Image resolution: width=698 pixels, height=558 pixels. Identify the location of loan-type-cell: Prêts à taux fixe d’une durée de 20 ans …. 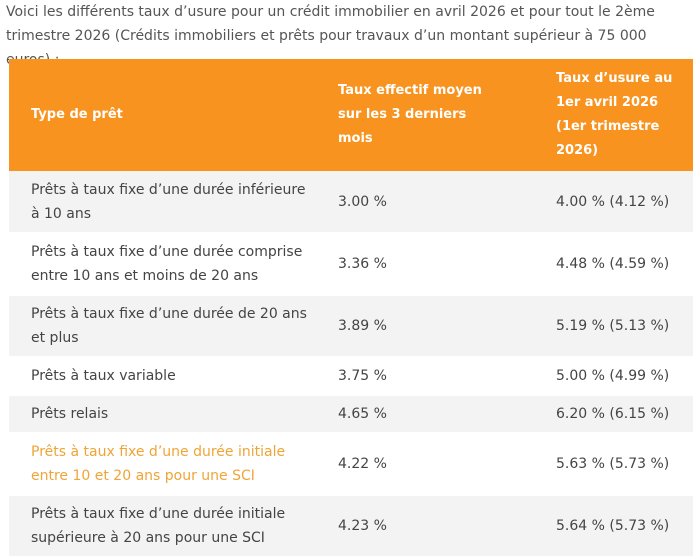
(162, 326).